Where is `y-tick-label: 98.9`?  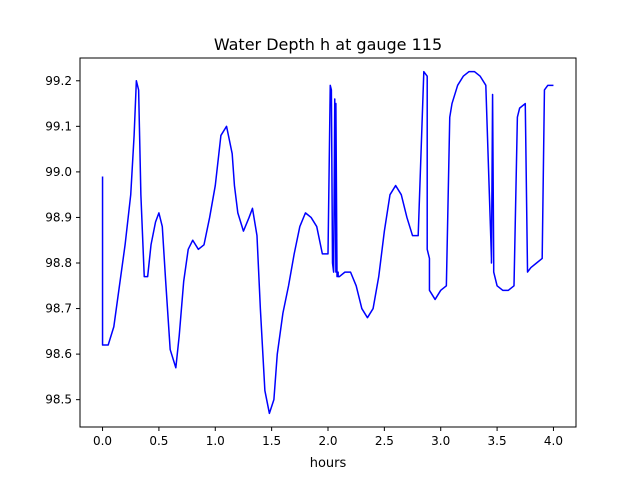 y-tick-label: 98.9 is located at coordinates (58, 217).